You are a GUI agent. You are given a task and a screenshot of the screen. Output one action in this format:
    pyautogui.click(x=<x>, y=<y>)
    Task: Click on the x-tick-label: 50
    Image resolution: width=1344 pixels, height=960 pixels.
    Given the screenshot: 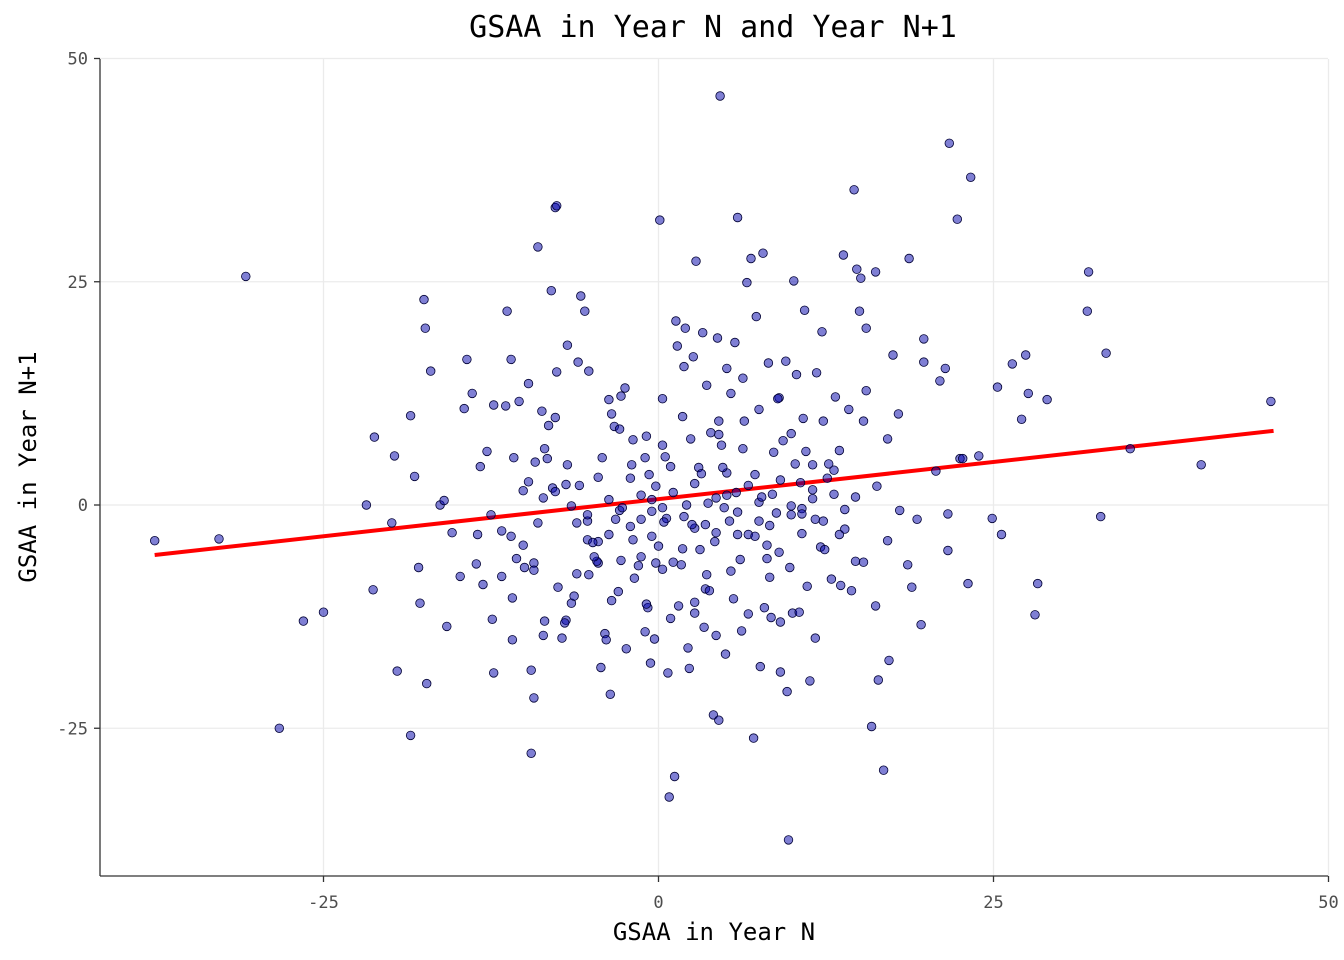 What is the action you would take?
    pyautogui.click(x=1328, y=903)
    